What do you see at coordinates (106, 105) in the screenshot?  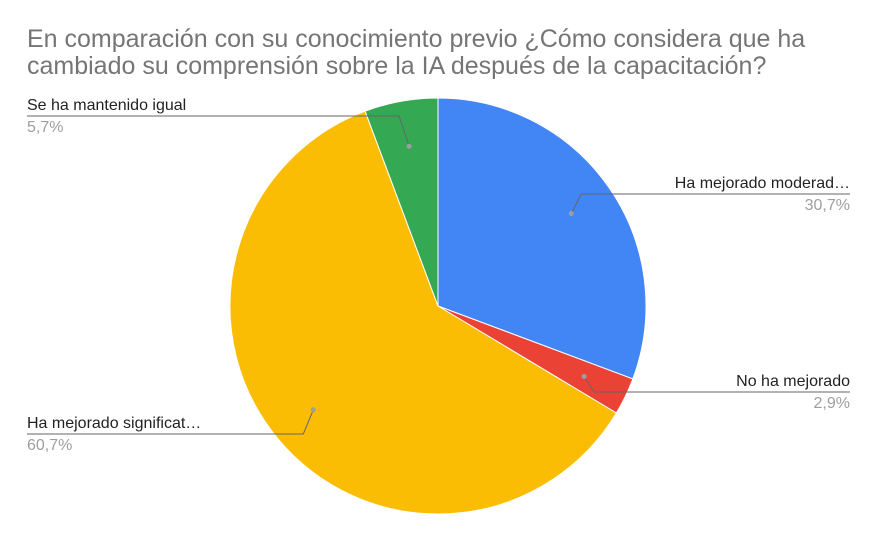 I see `slice-label: Se ha mantenido igual` at bounding box center [106, 105].